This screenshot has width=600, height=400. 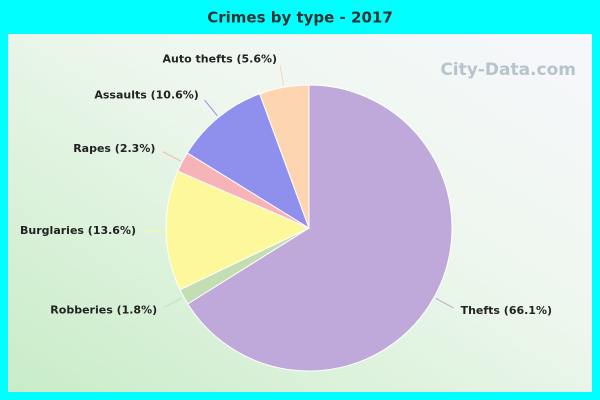 I want to click on chart-title: Crimes by type - 2017, so click(x=300, y=18).